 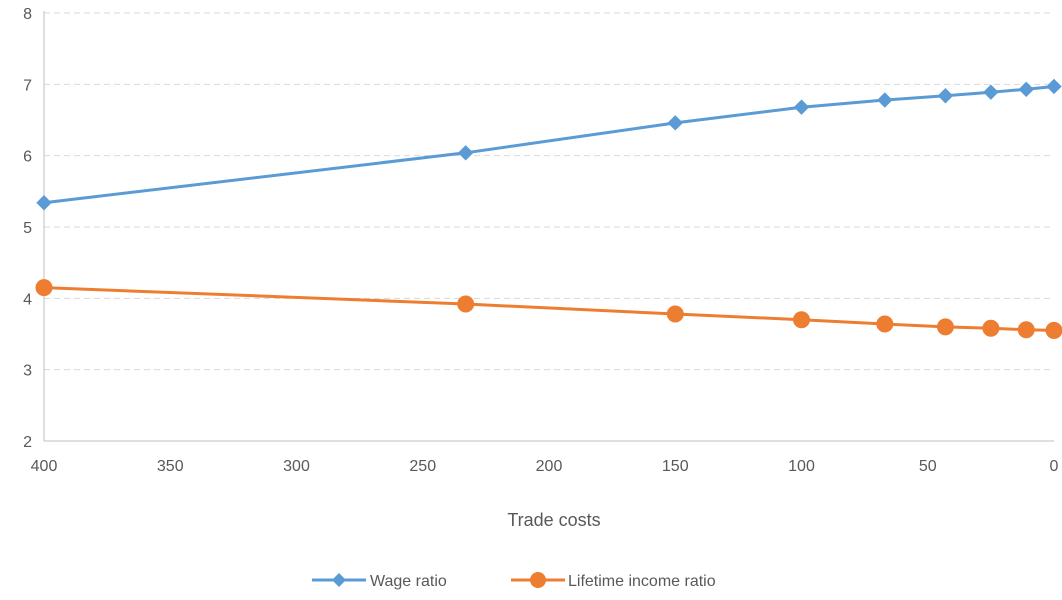 What do you see at coordinates (422, 466) in the screenshot?
I see `x-tick-label: 250` at bounding box center [422, 466].